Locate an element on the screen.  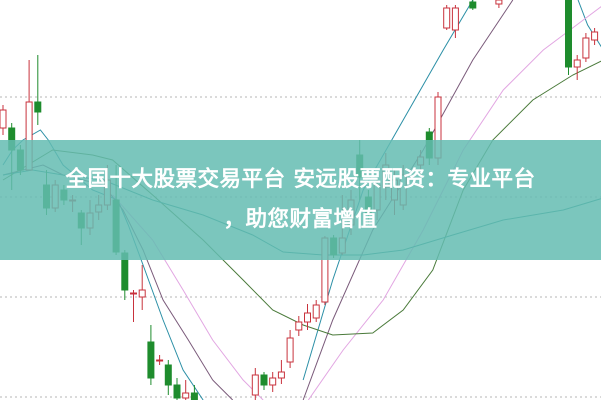
headline-line-1: 全国十大股票交易平台 安远股票配资：专业平台 is located at coordinates (300, 179).